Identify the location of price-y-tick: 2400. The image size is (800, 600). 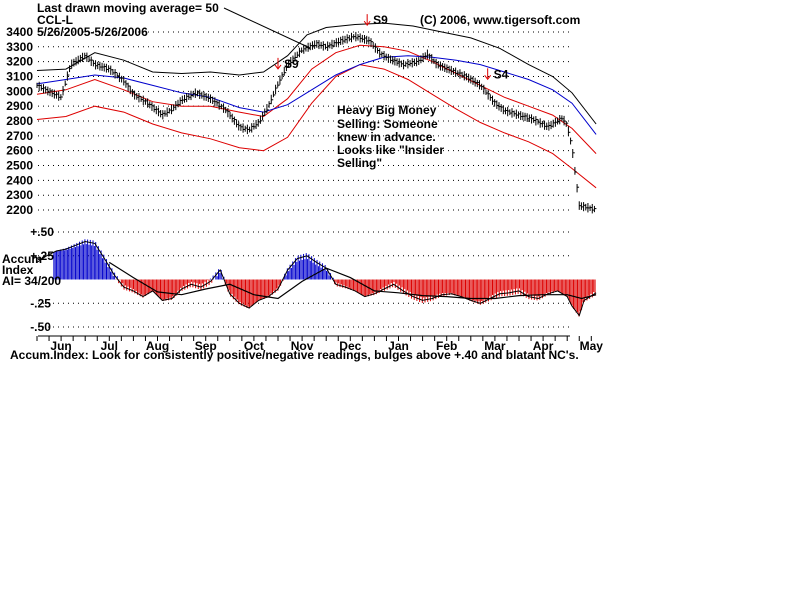
(19, 180).